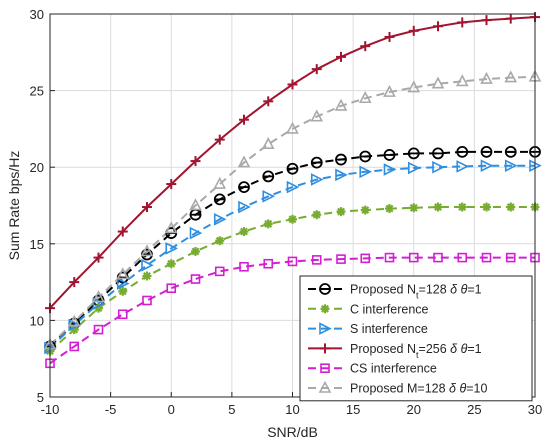 The height and width of the screenshot is (444, 550). What do you see at coordinates (37, 167) in the screenshot?
I see `y-tick-label: 20` at bounding box center [37, 167].